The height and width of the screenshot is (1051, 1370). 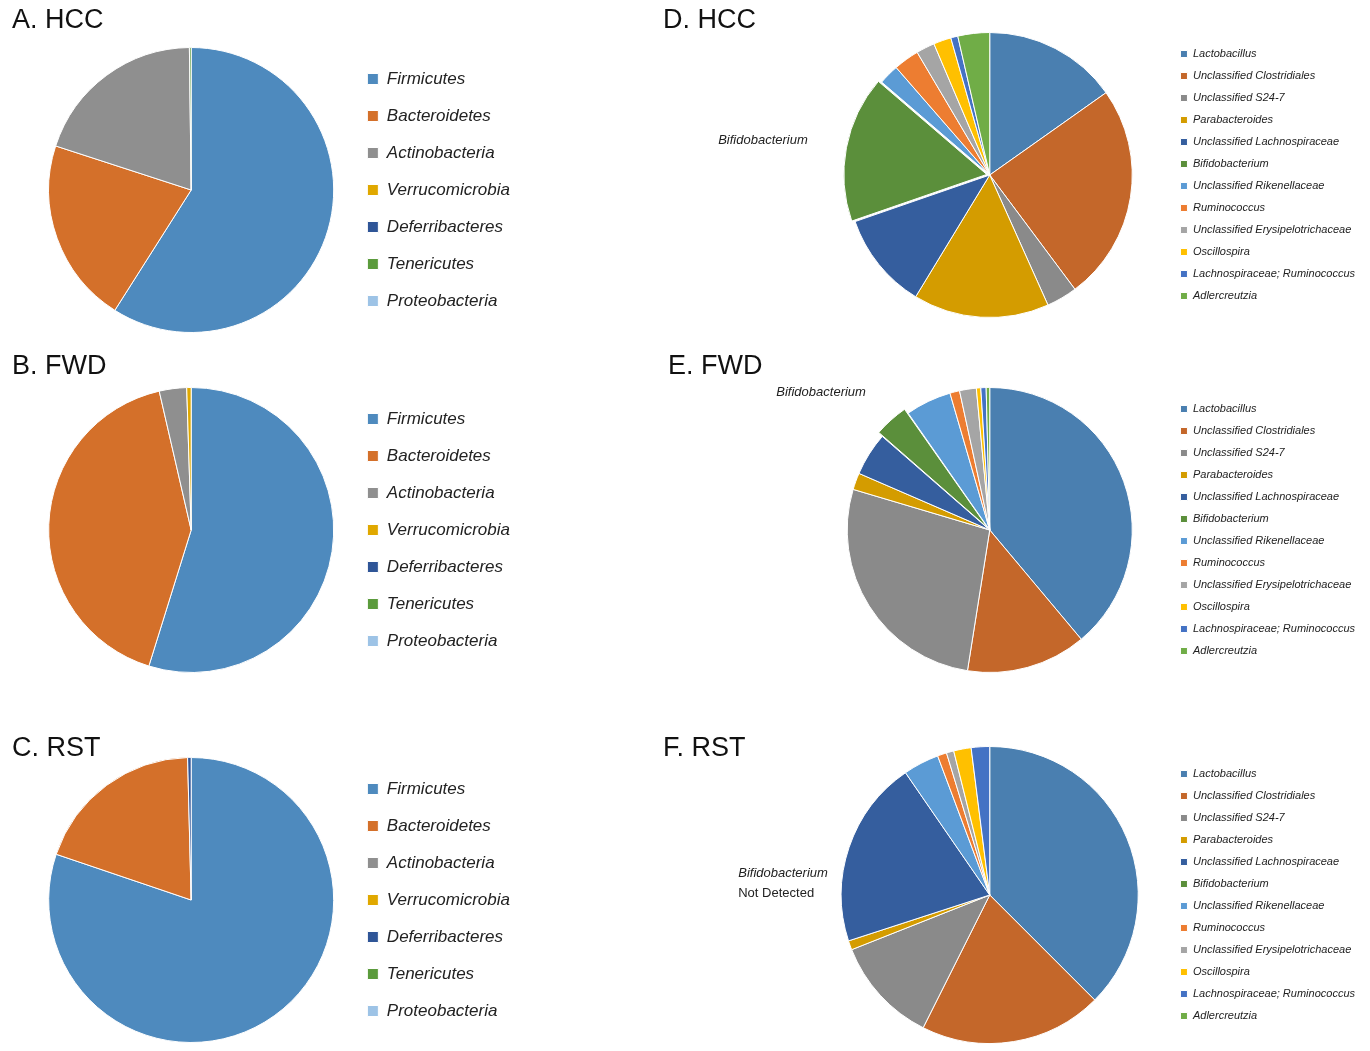 What do you see at coordinates (58, 19) in the screenshot?
I see `chart-title: A. HCC` at bounding box center [58, 19].